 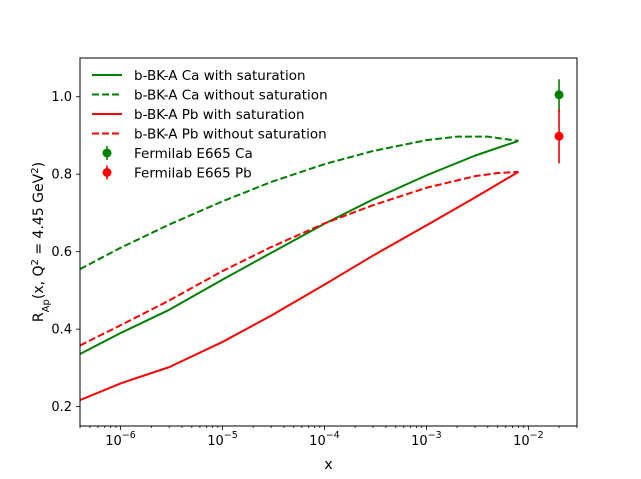 I want to click on legend-label: Fermilab E665 Pb, so click(x=193, y=174).